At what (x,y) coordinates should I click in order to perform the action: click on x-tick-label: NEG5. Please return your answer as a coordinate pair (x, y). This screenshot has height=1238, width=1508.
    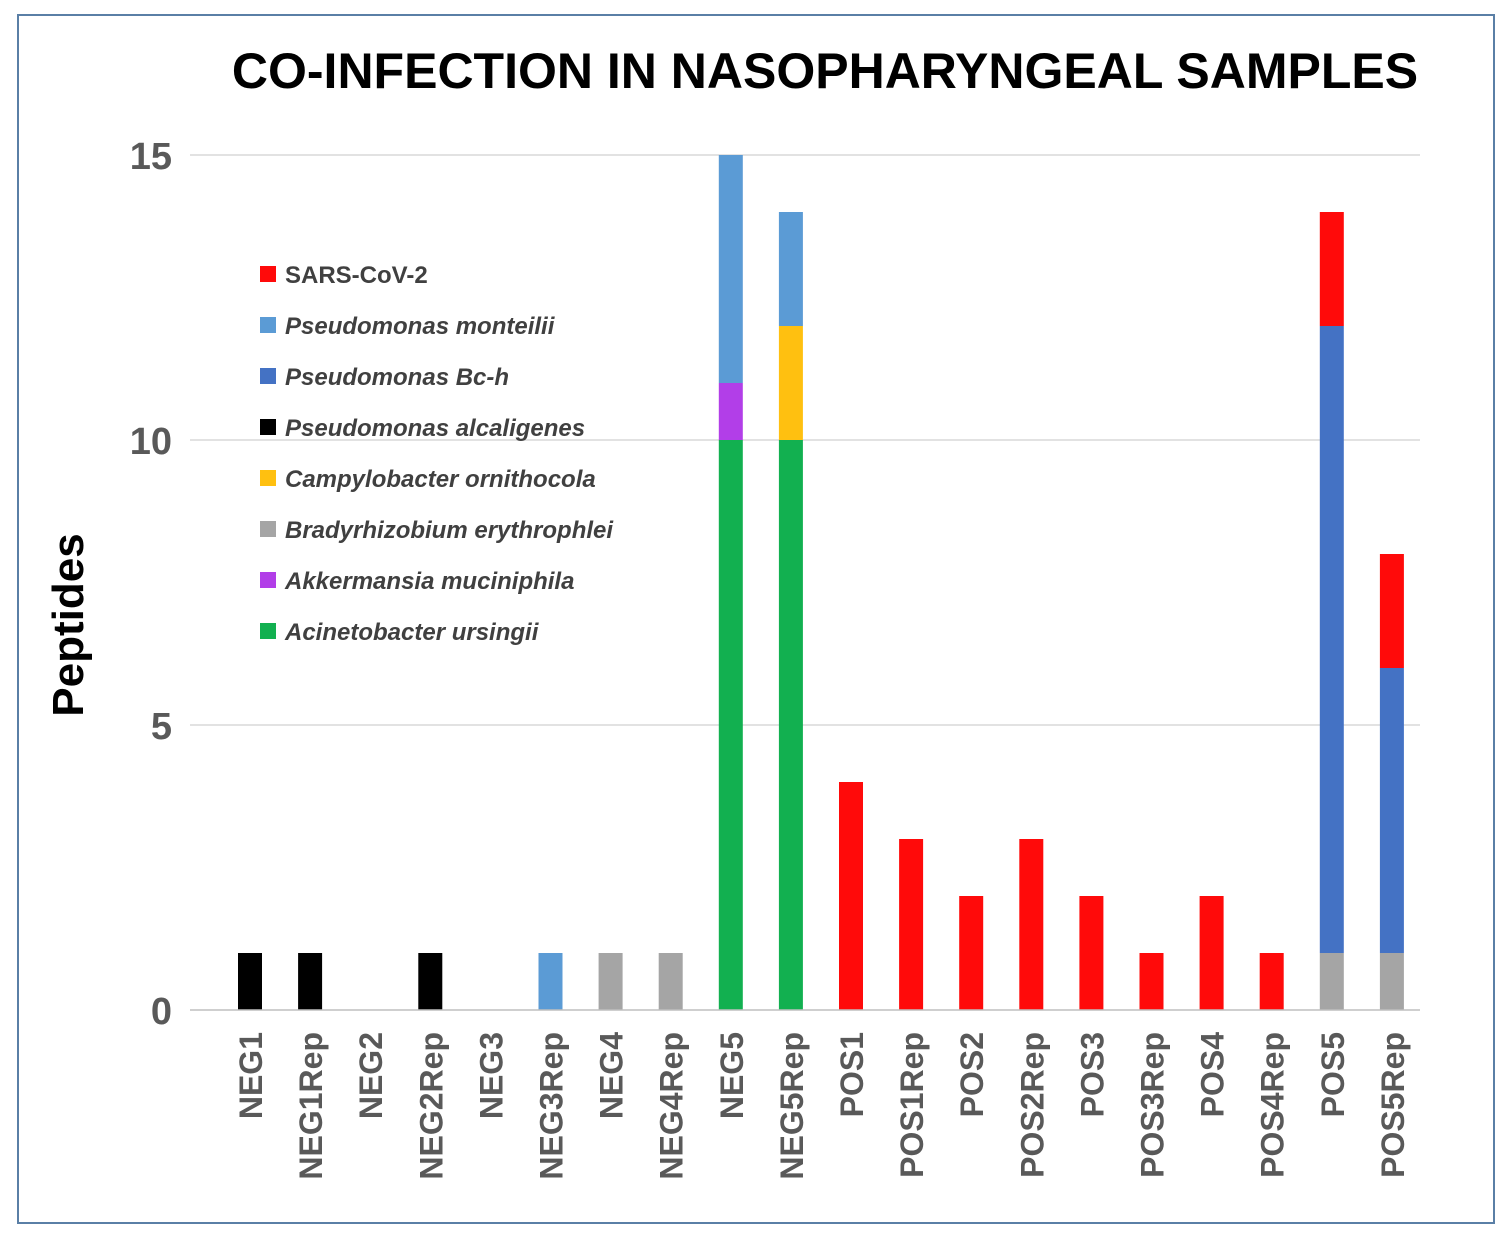
    Looking at the image, I should click on (732, 1075).